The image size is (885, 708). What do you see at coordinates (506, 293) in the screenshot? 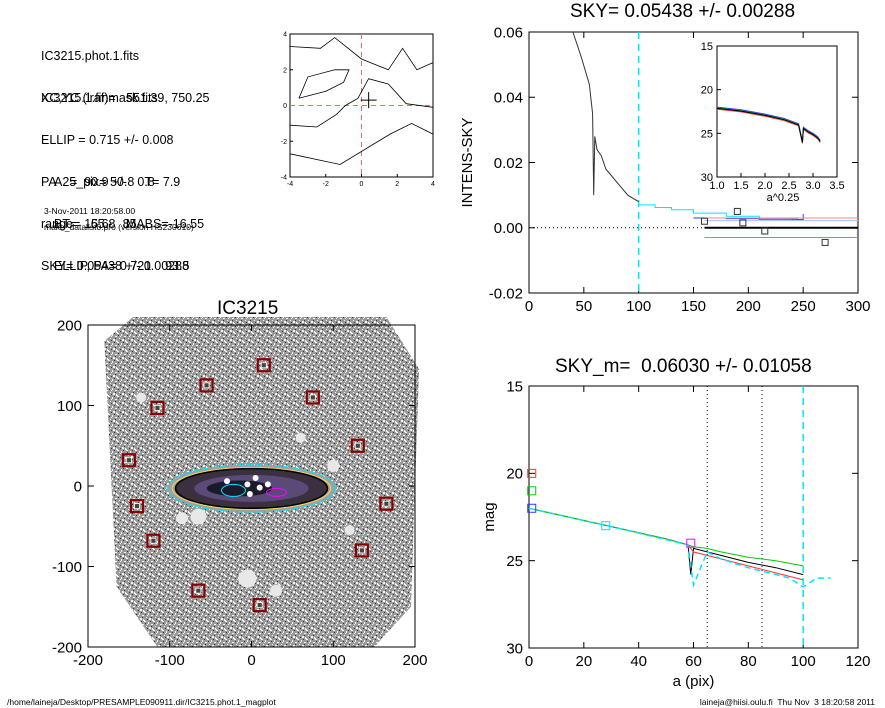
I see `intensity-y-tick-label: -0.02` at bounding box center [506, 293].